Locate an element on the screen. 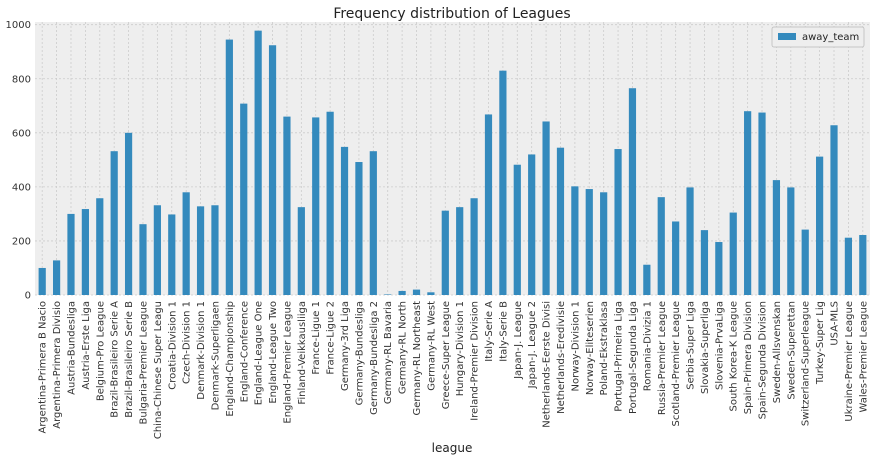 This screenshot has width=880, height=461. y-tick-label: 400 is located at coordinates (21, 187).